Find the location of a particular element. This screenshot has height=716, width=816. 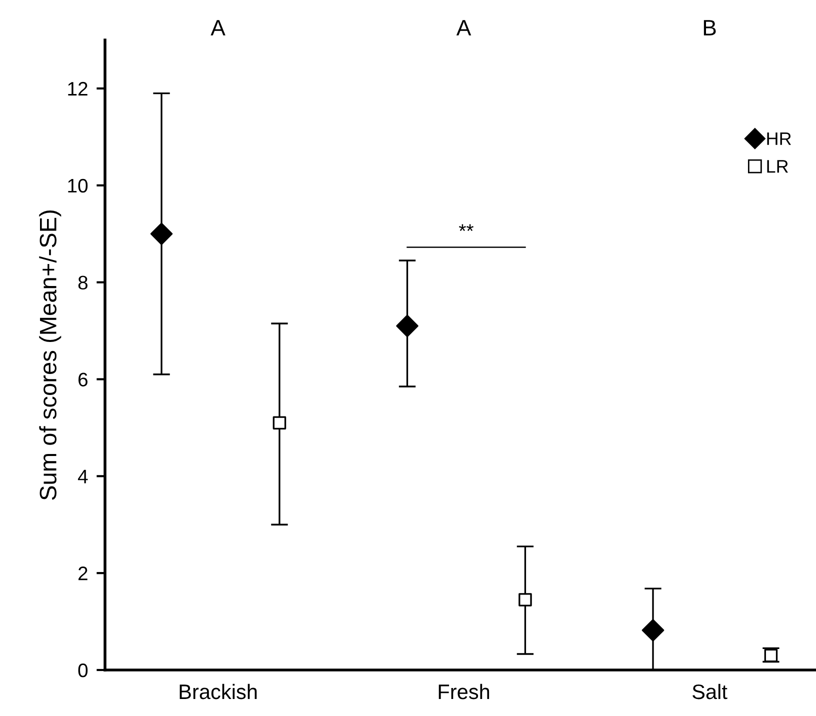

y-tick-label: 0 is located at coordinates (83, 670).